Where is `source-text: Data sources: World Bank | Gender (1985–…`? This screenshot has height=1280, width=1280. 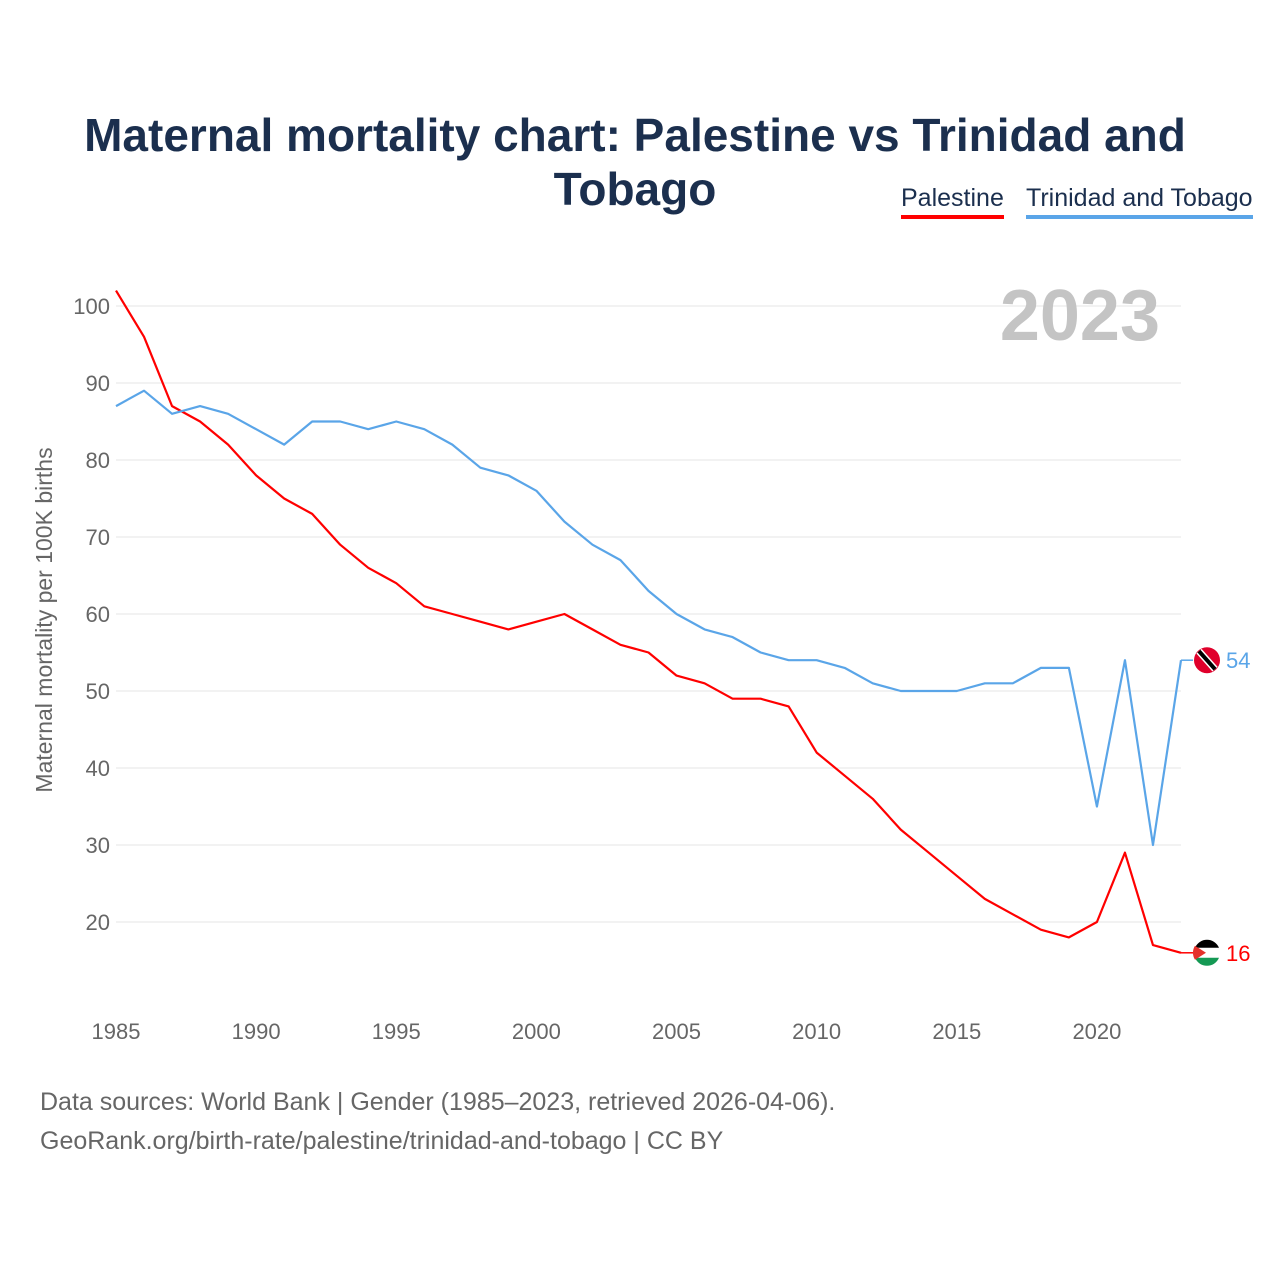
source-text: Data sources: World Bank | Gender (1985–… is located at coordinates (438, 1102).